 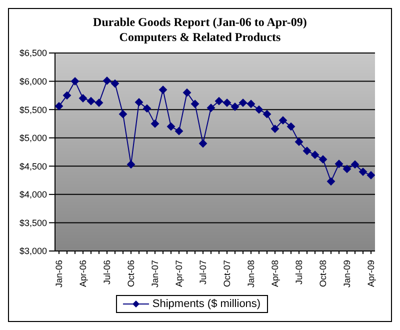 I want to click on chart-title: Durable Goods Report (Jan-06 to Apr-09), so click(x=200, y=22).